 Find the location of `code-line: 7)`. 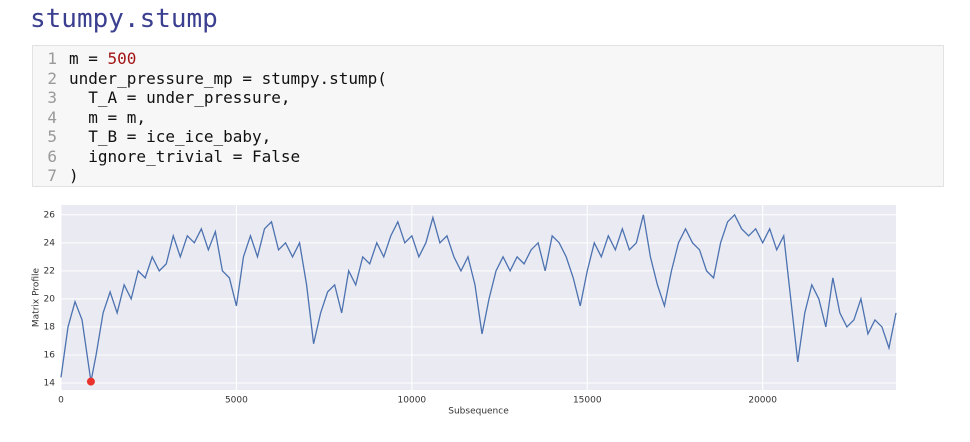

code-line: 7) is located at coordinates (488, 176).